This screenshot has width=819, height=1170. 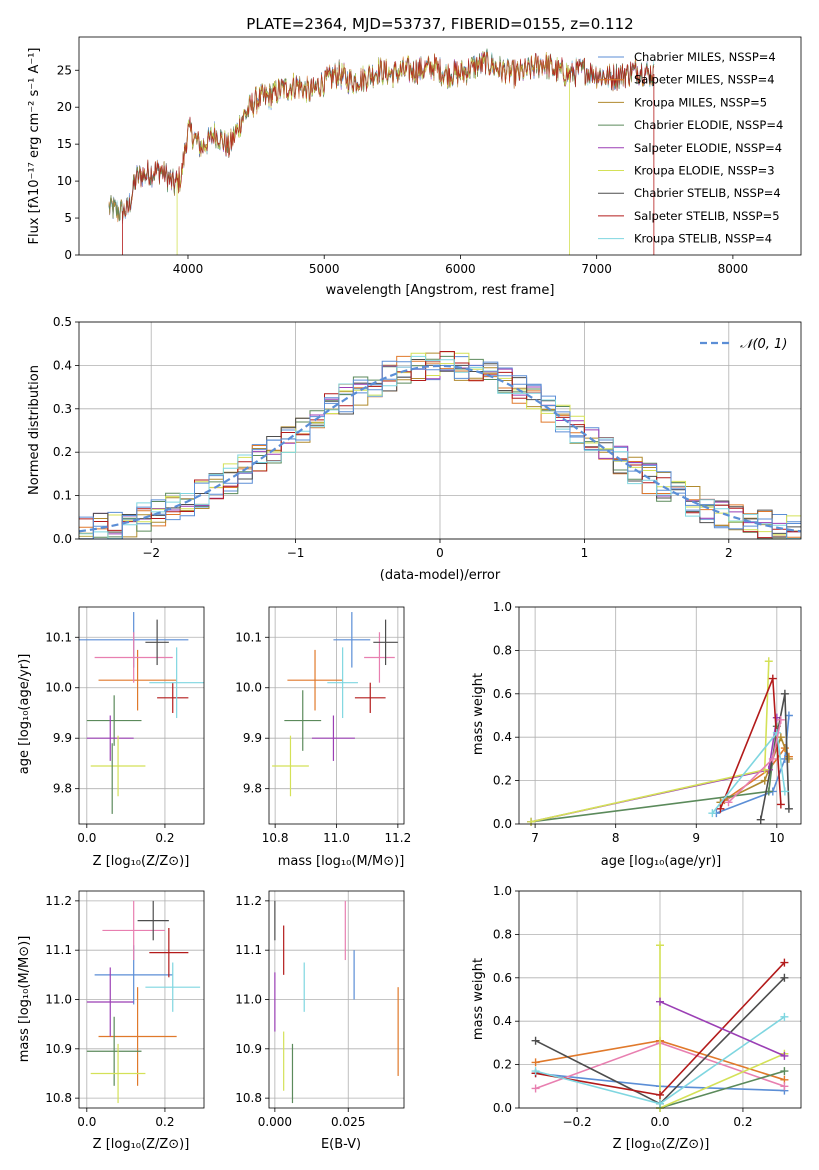 What do you see at coordinates (502, 1065) in the screenshot?
I see `y-tick-label: 0.2` at bounding box center [502, 1065].